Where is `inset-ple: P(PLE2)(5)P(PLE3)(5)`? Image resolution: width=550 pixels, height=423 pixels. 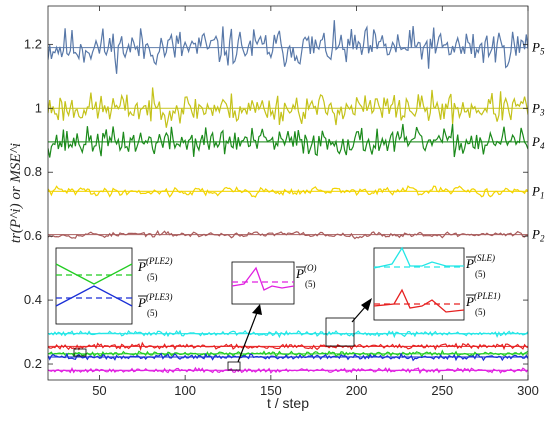 inset-ple: P(PLE2)(5)P(PLE3)(5) is located at coordinates (113, 302).